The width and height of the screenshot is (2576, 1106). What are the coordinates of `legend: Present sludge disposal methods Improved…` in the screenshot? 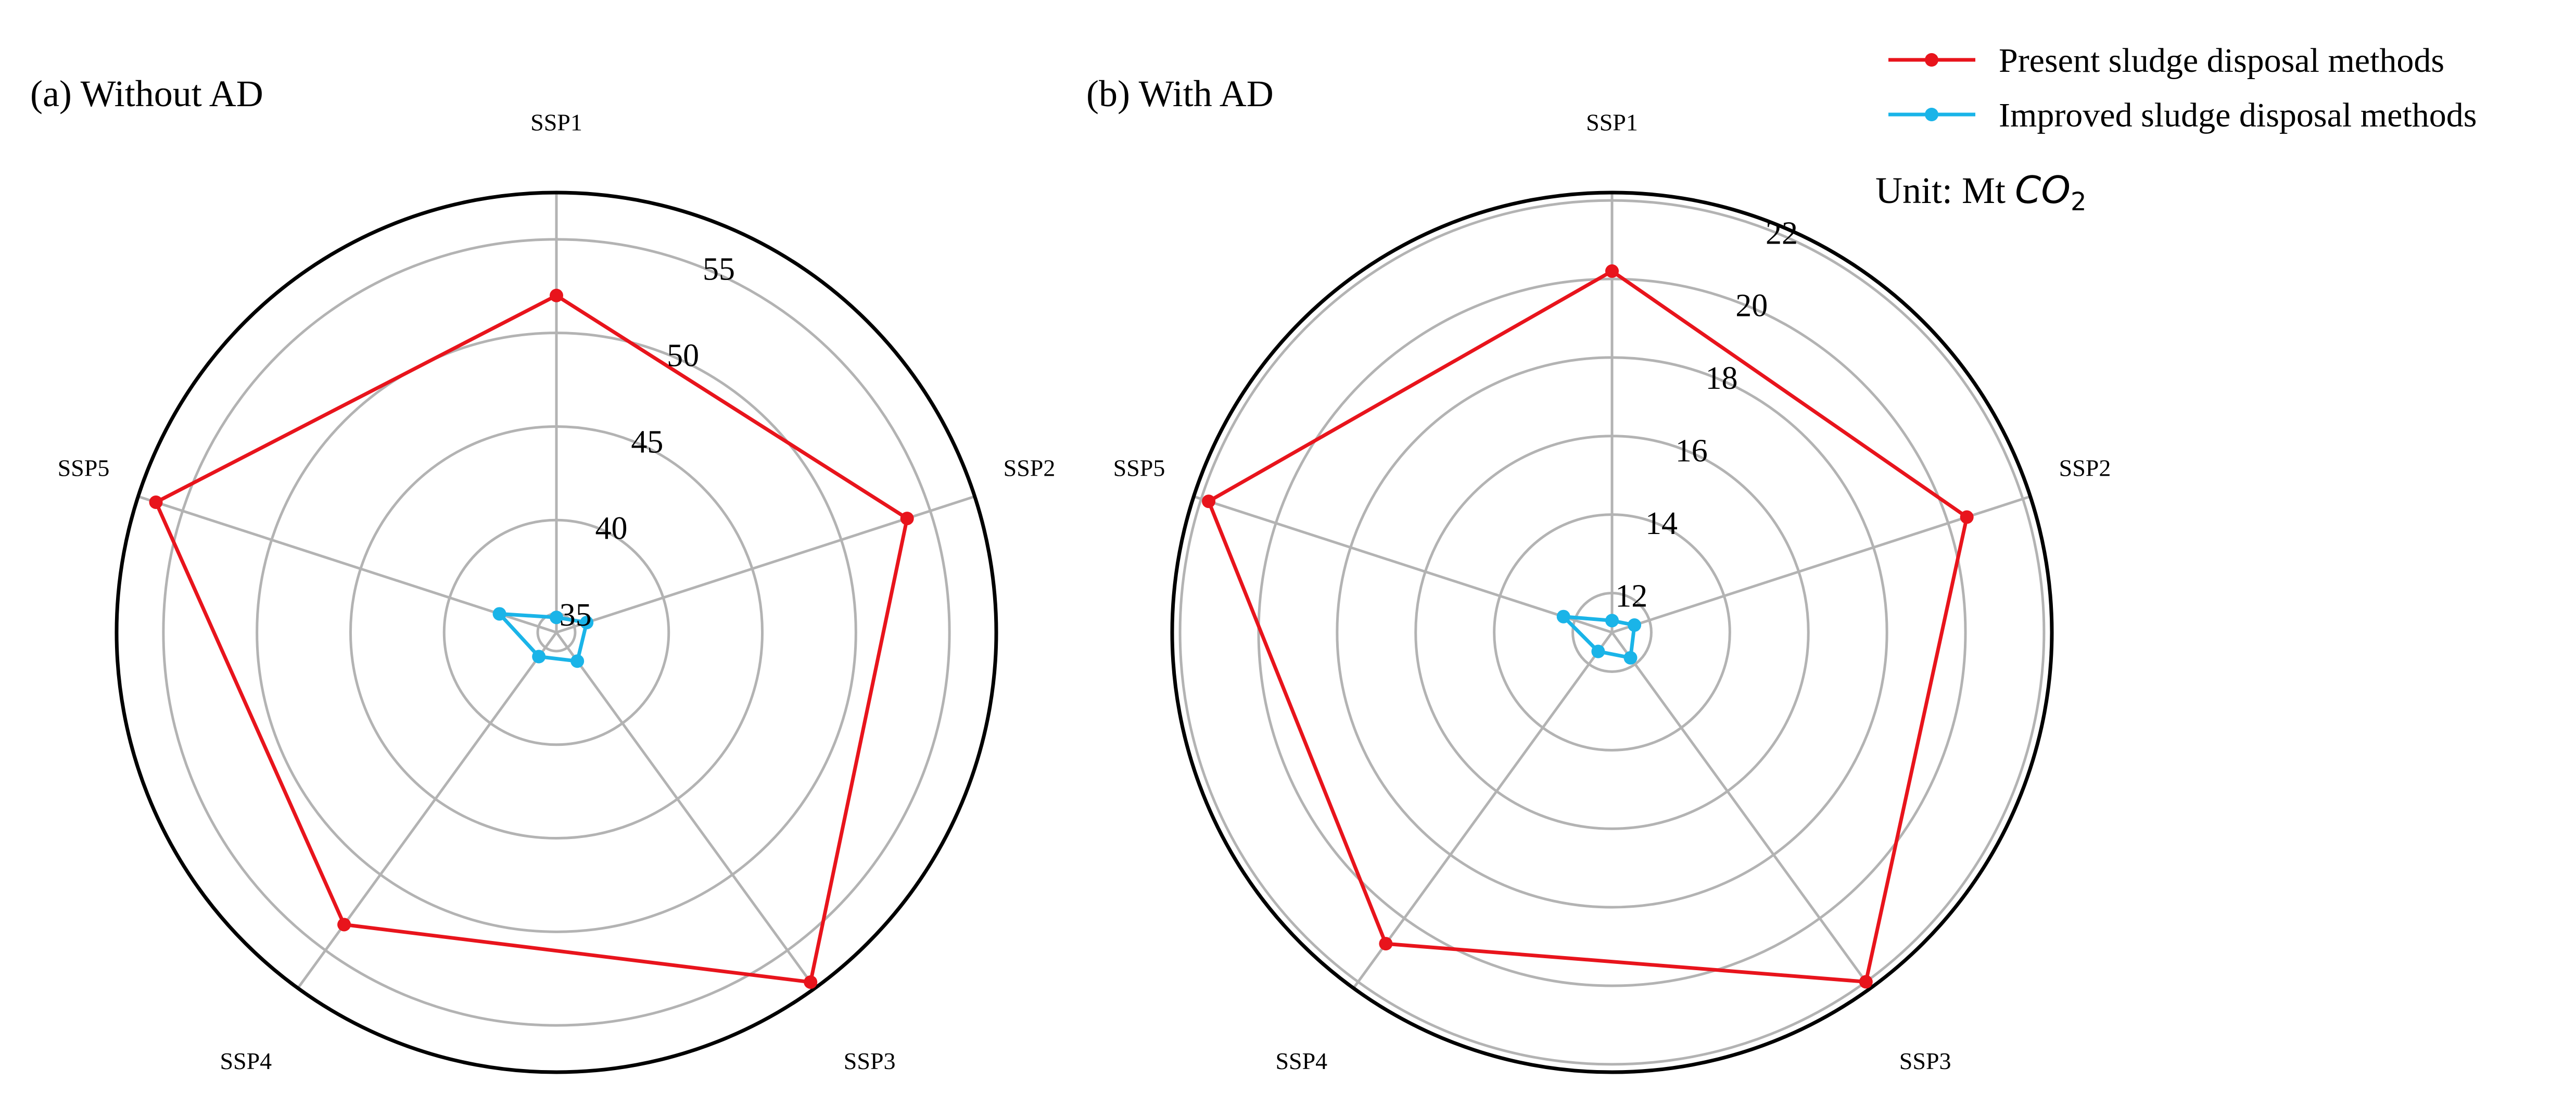 It's located at (2182, 88).